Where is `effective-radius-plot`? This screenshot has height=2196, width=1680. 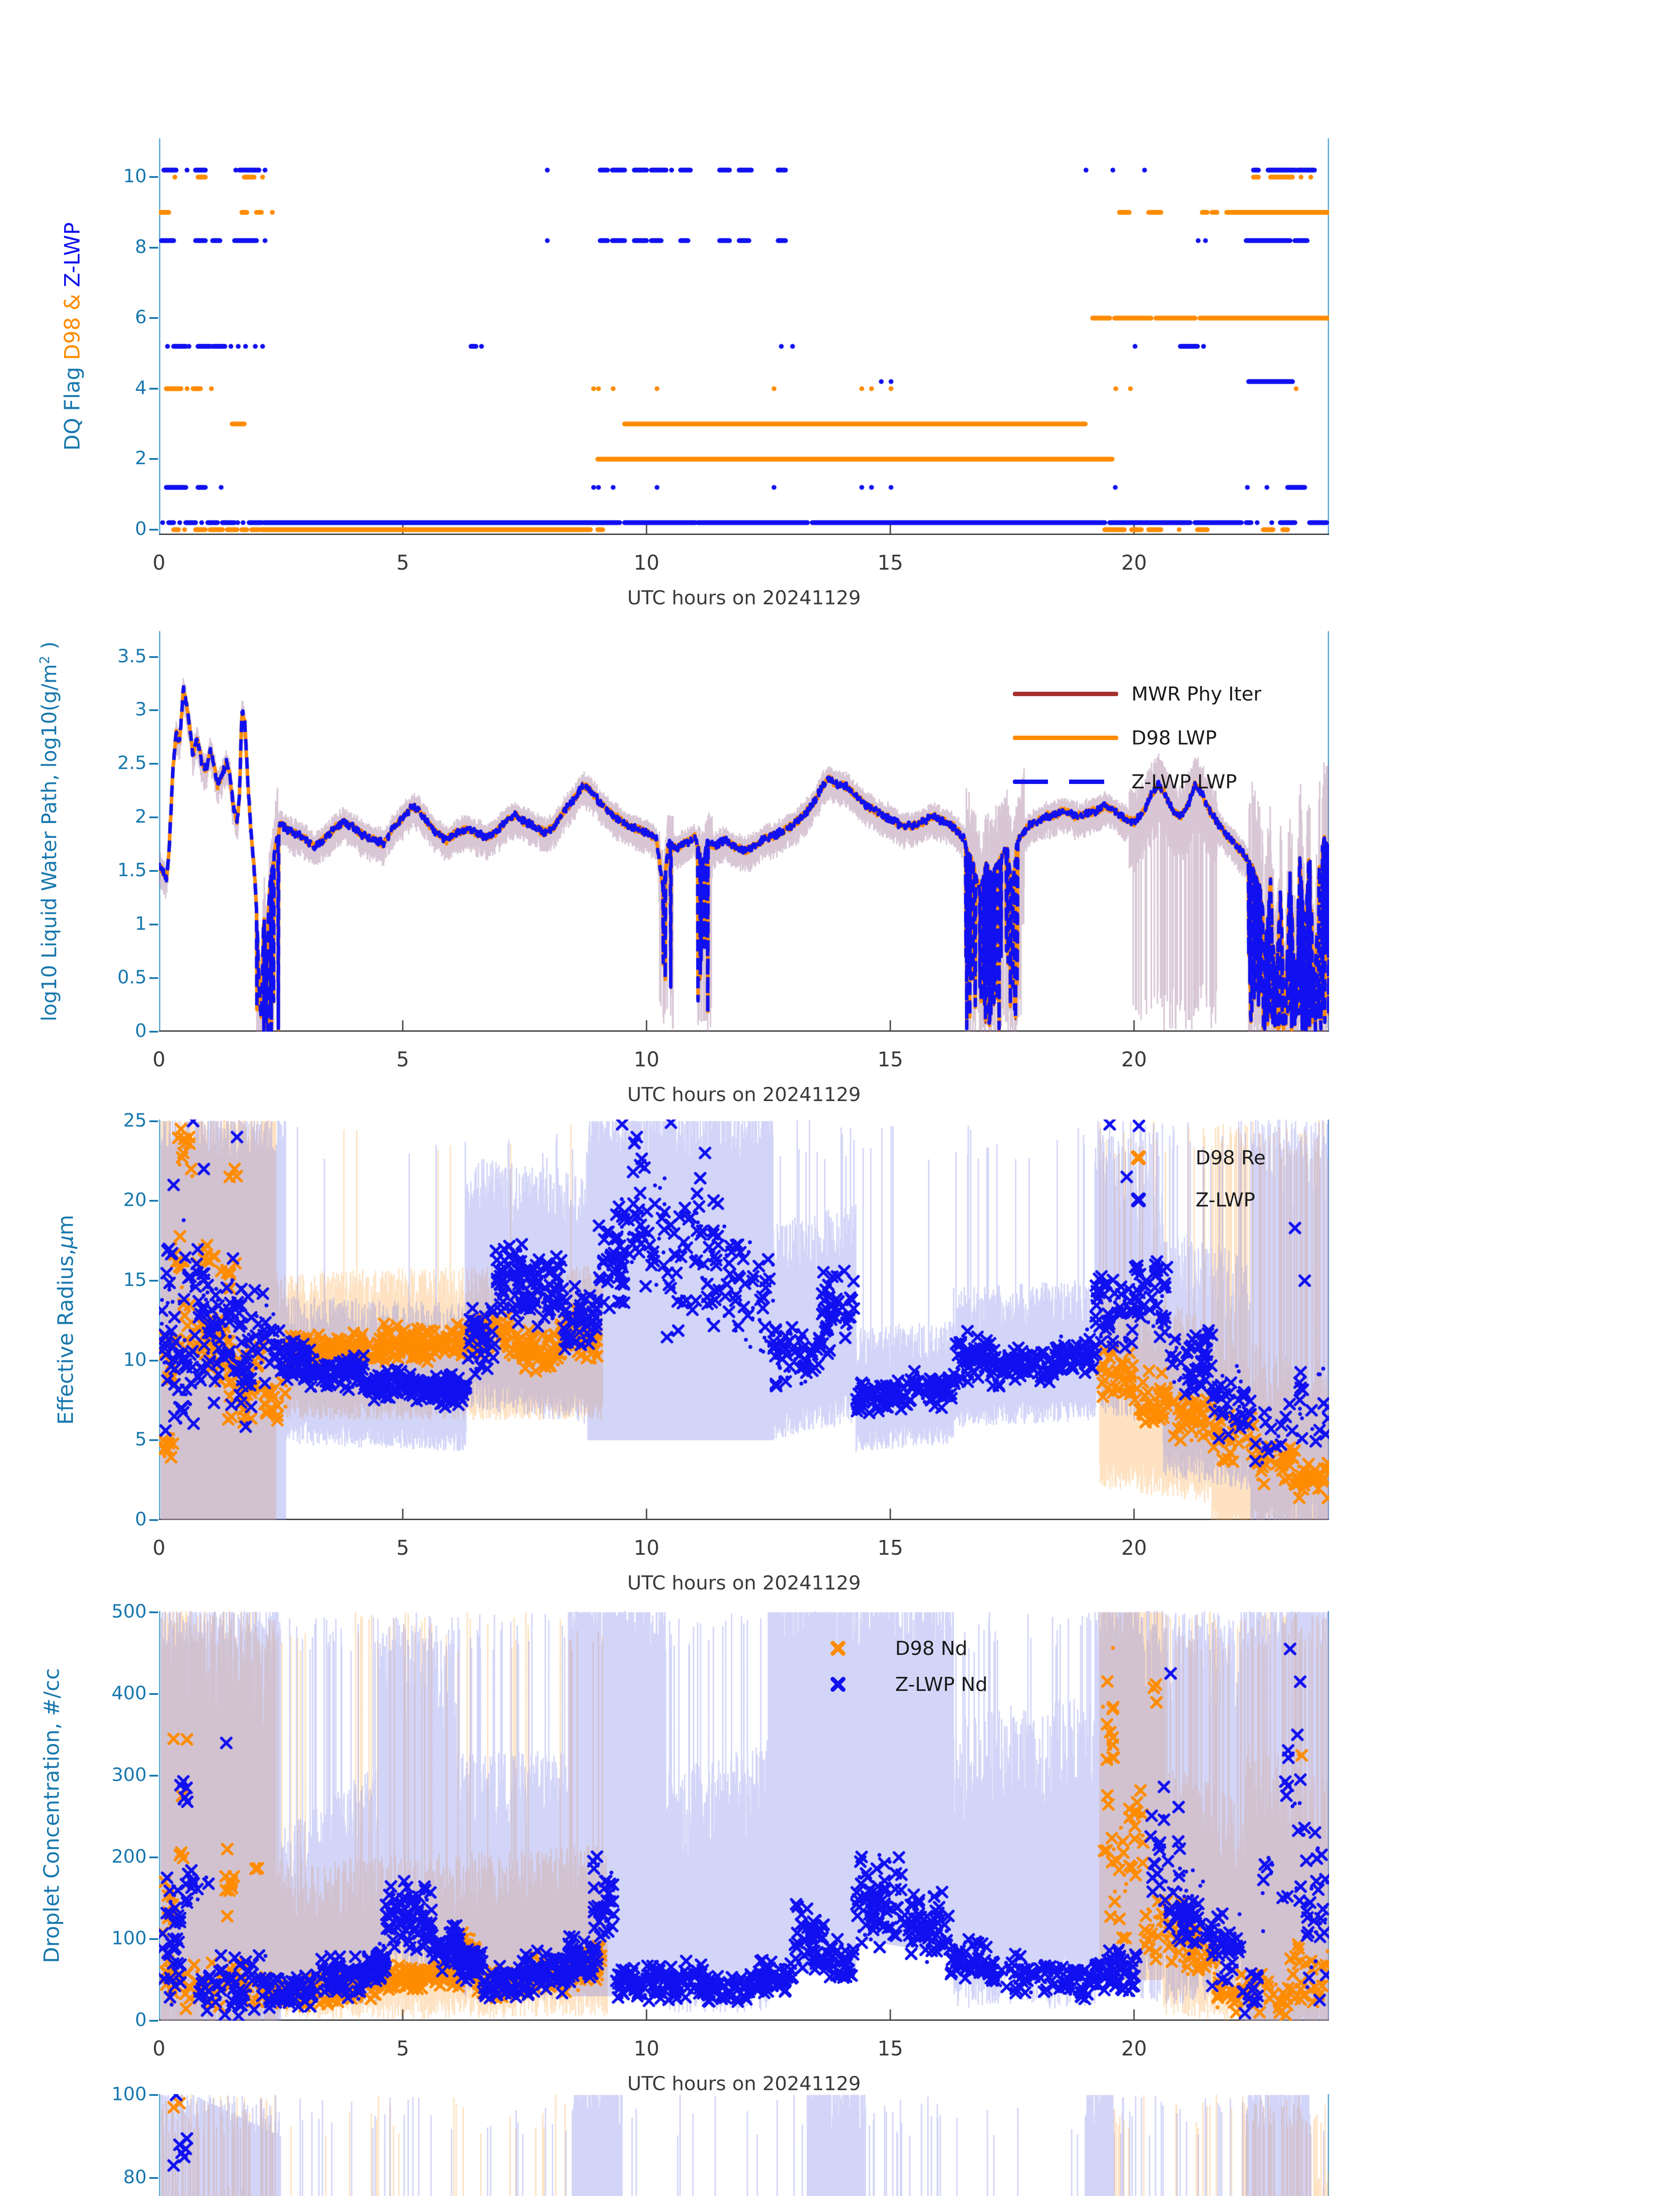
effective-radius-plot is located at coordinates (744, 1320).